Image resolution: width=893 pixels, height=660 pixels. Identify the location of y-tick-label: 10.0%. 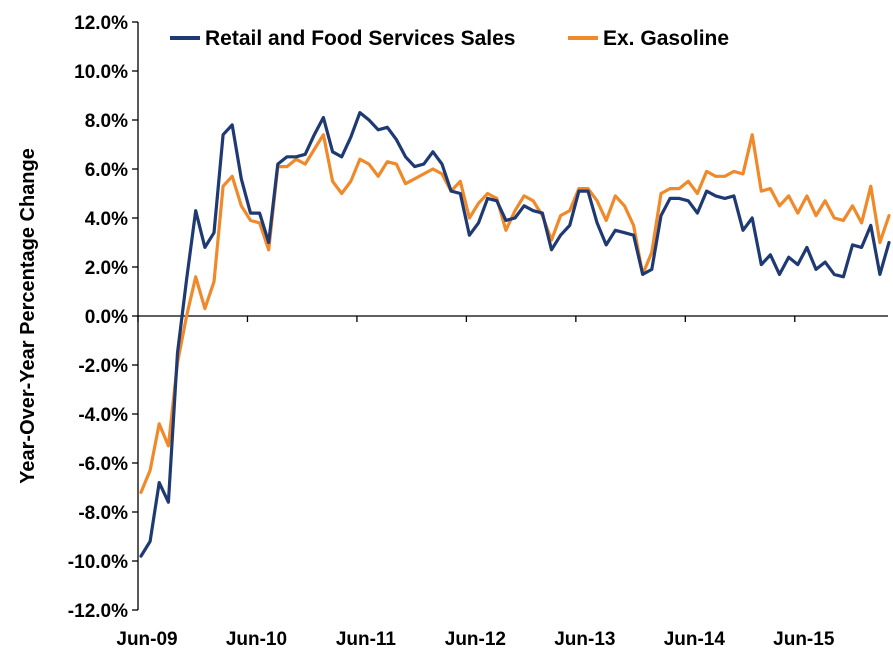
(101, 72).